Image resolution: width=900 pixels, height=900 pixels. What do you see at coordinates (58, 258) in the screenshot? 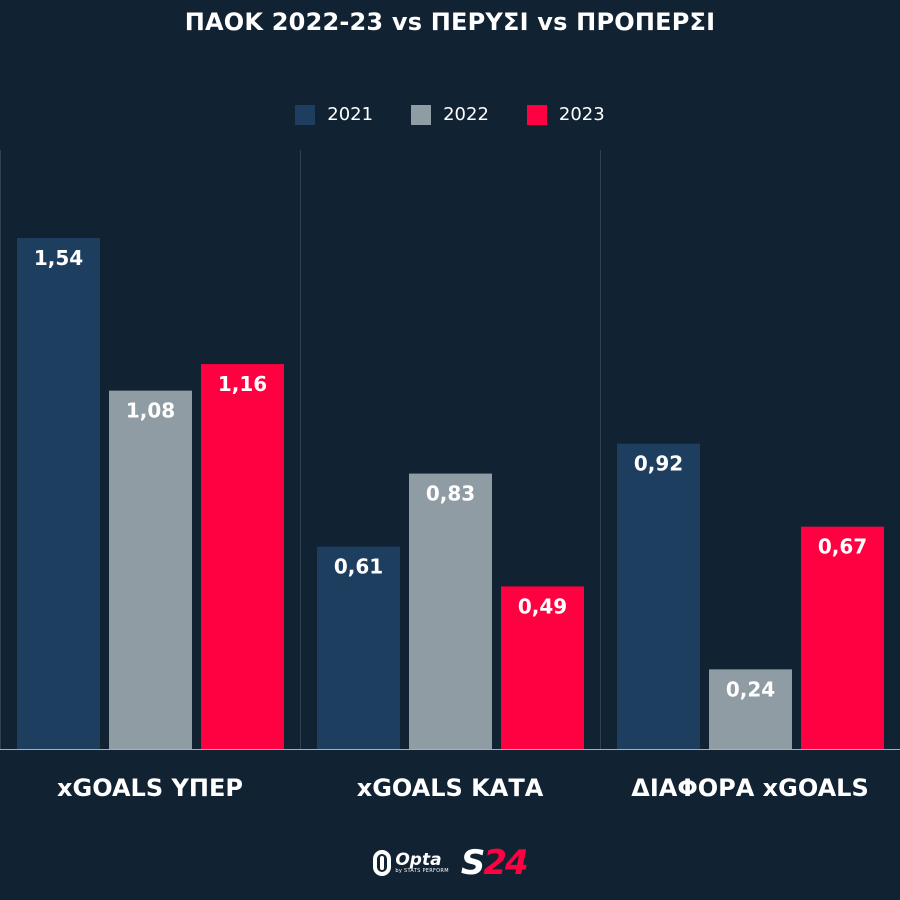
I see `data-label-2021-0: 1,54` at bounding box center [58, 258].